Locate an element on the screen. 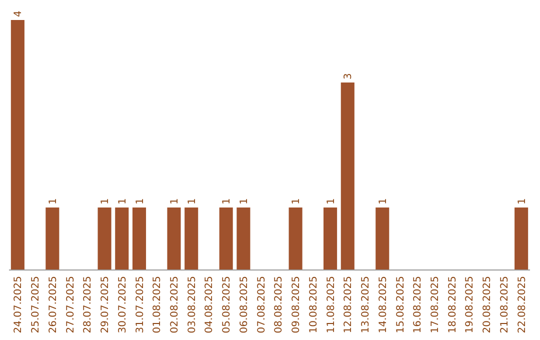 This screenshot has height=340, width=540. x-tick-label: 03.08.2025 is located at coordinates (192, 305).